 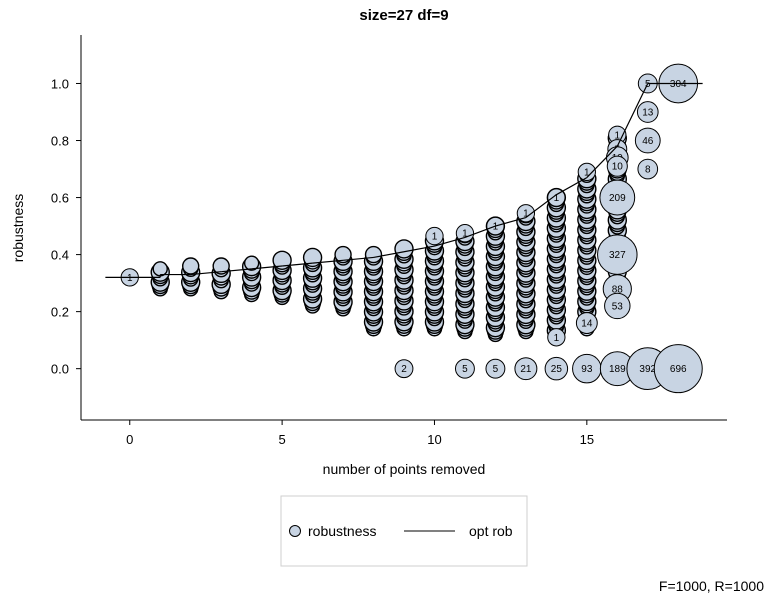 What do you see at coordinates (587, 439) in the screenshot?
I see `x-tick-label: 15` at bounding box center [587, 439].